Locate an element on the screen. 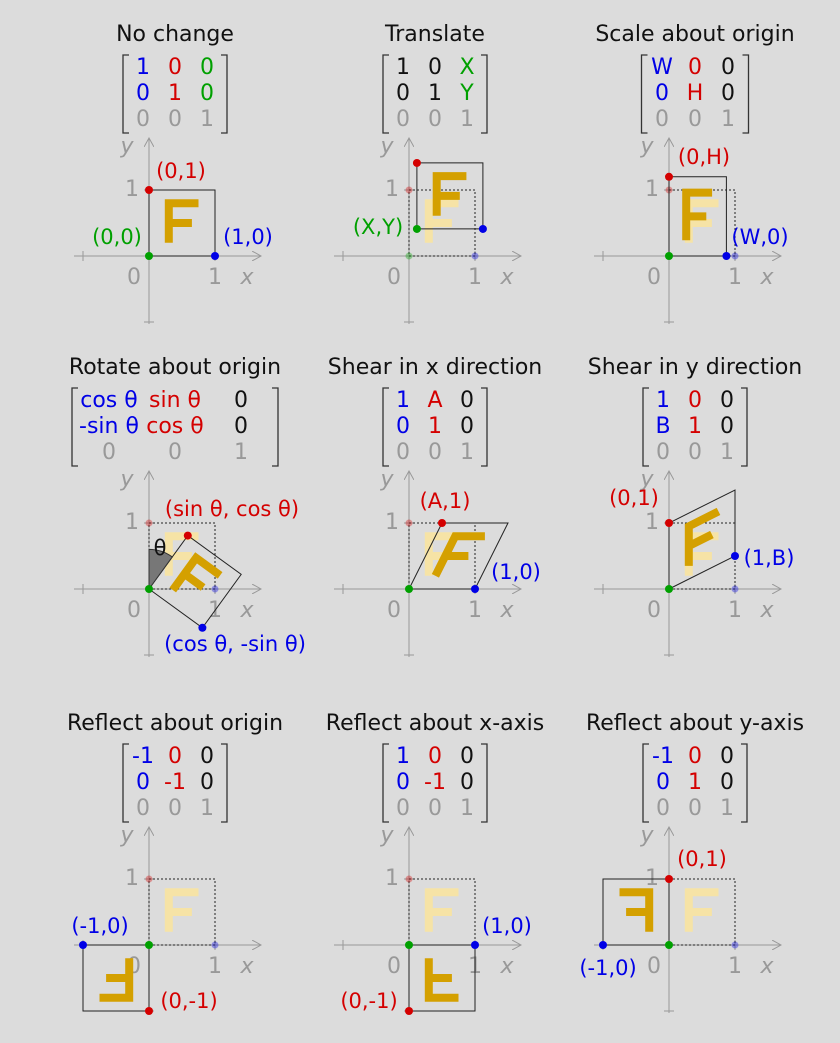 Image resolution: width=840 pixels, height=1043 pixels. point-label: (W,0) is located at coordinates (759, 237).